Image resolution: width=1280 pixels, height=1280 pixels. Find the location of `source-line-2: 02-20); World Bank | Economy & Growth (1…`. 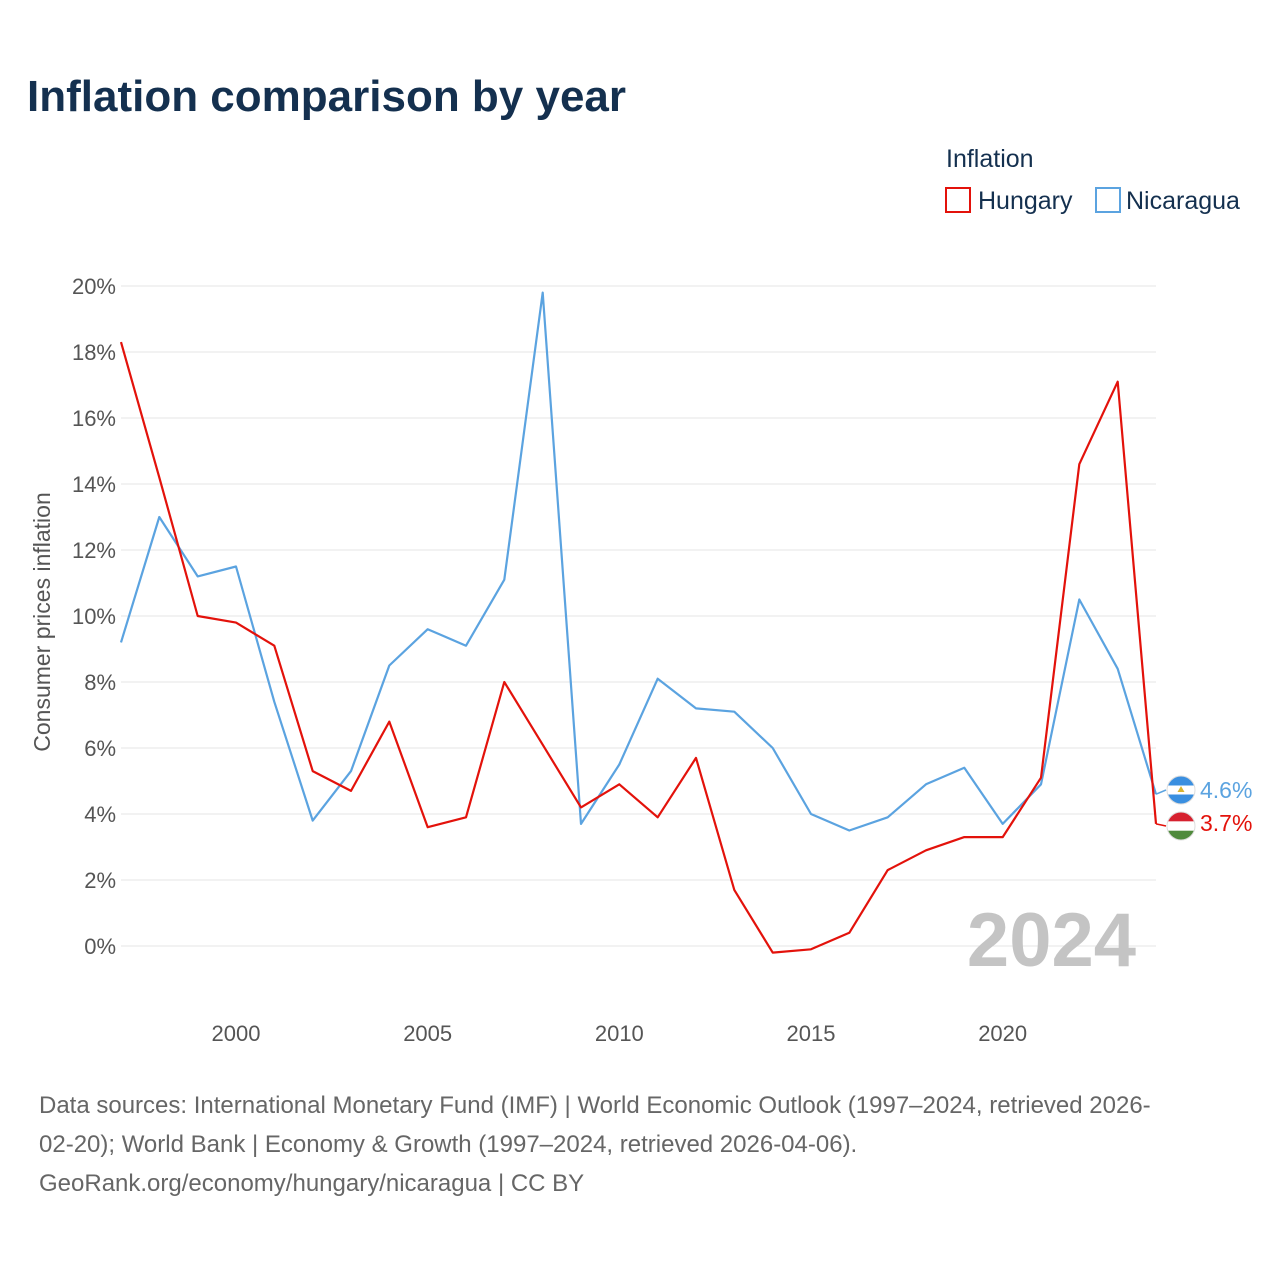

source-line-2: 02-20); World Bank | Economy & Growth (1… is located at coordinates (448, 1144).